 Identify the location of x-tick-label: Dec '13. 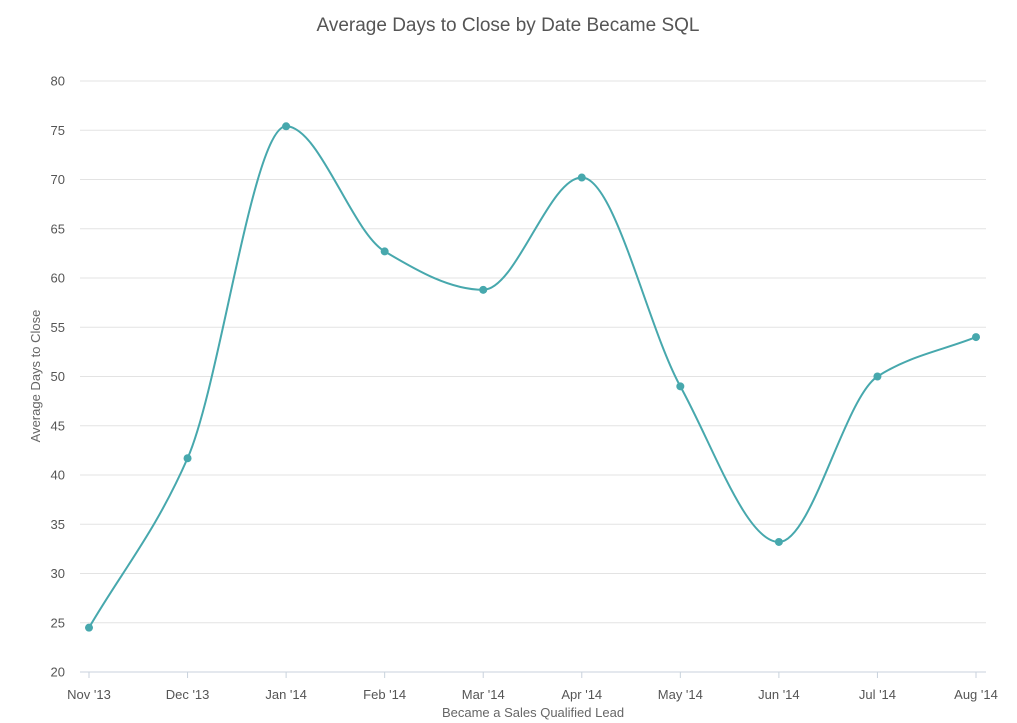
(188, 694).